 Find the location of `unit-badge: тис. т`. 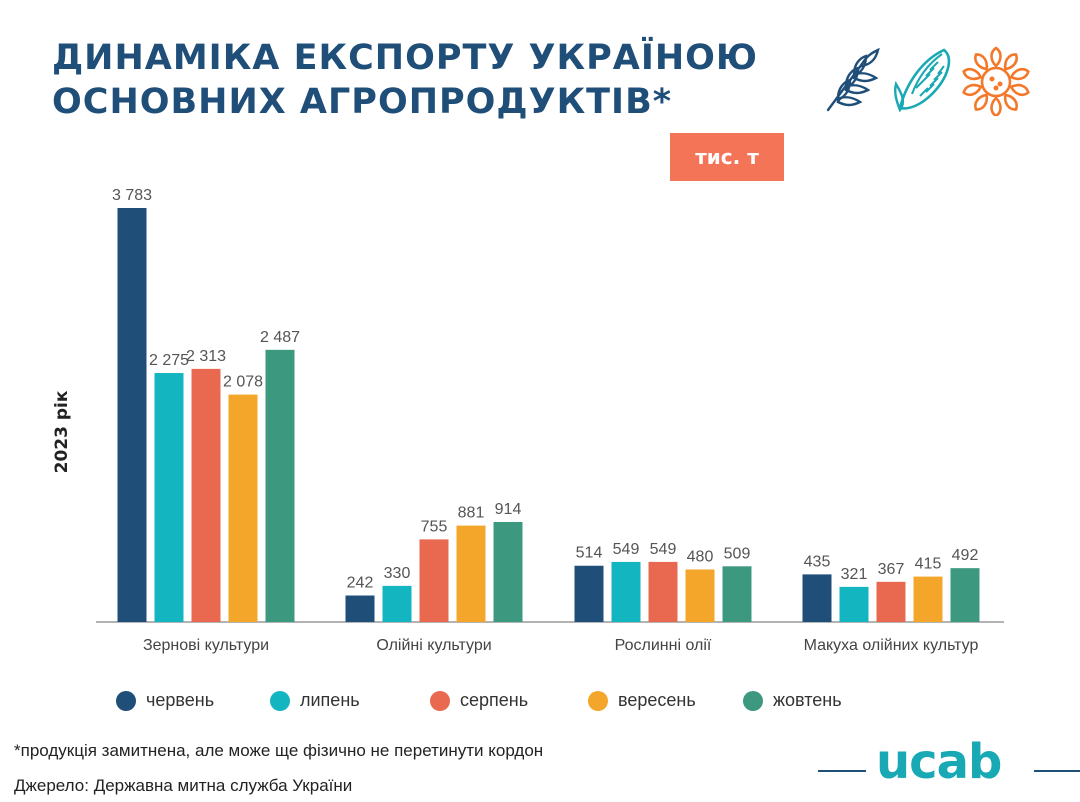

unit-badge: тис. т is located at coordinates (727, 157).